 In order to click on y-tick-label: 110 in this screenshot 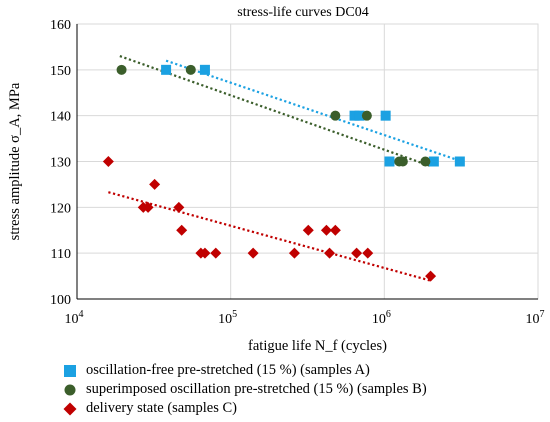, I will do `click(61, 254)`.